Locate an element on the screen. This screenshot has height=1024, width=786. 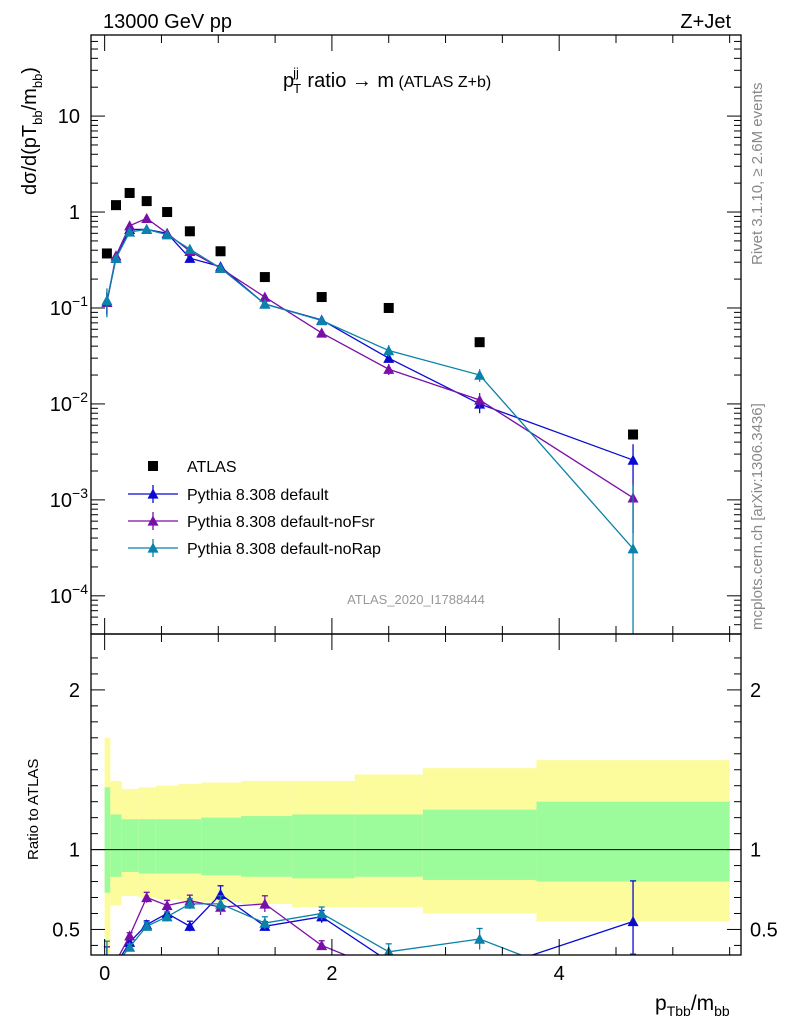
y-axis-label-ratio: Ratio to ATLAS is located at coordinates (33, 809).